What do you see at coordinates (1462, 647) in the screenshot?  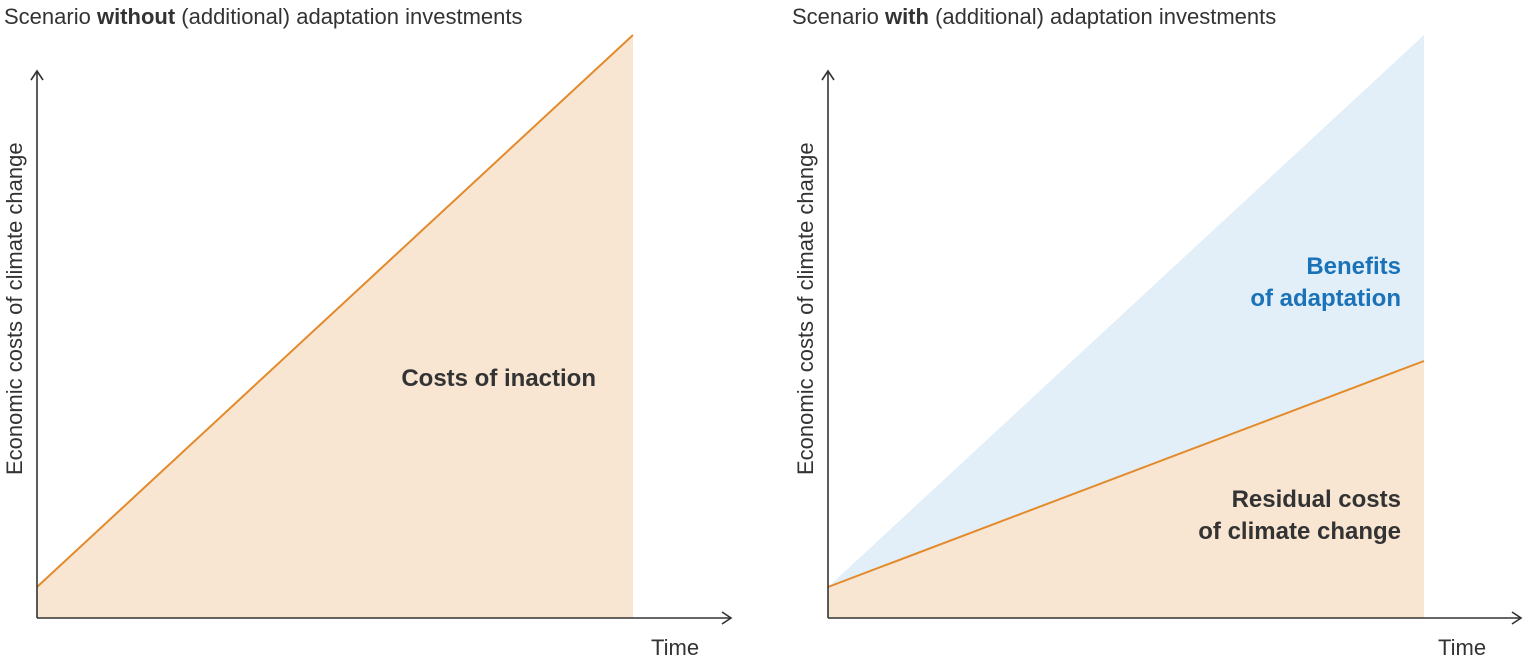 I see `right-x-axis-label: Time` at bounding box center [1462, 647].